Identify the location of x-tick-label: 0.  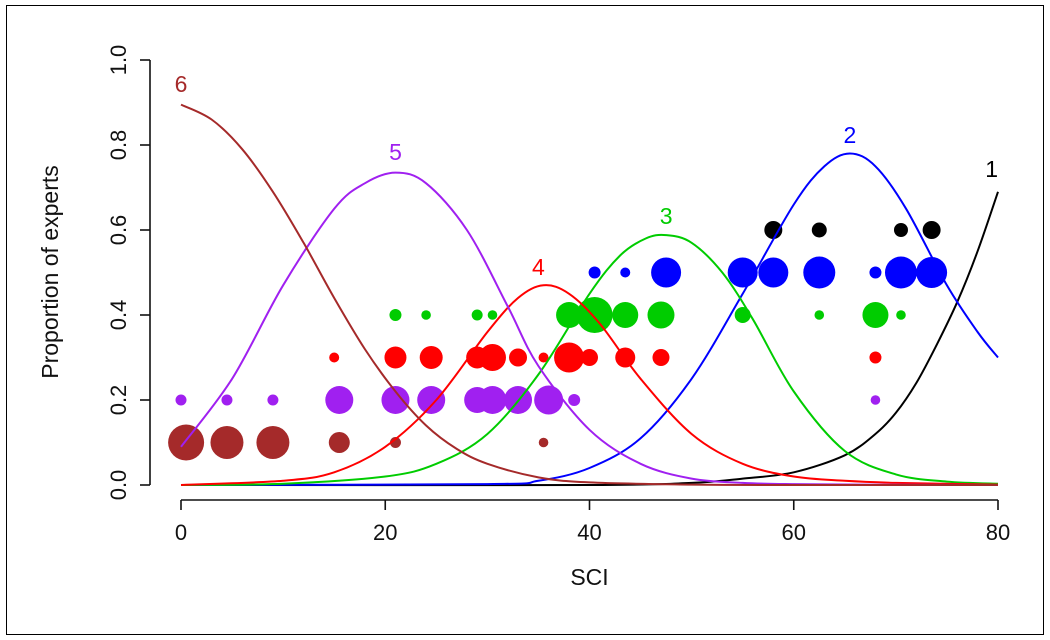
(181, 532).